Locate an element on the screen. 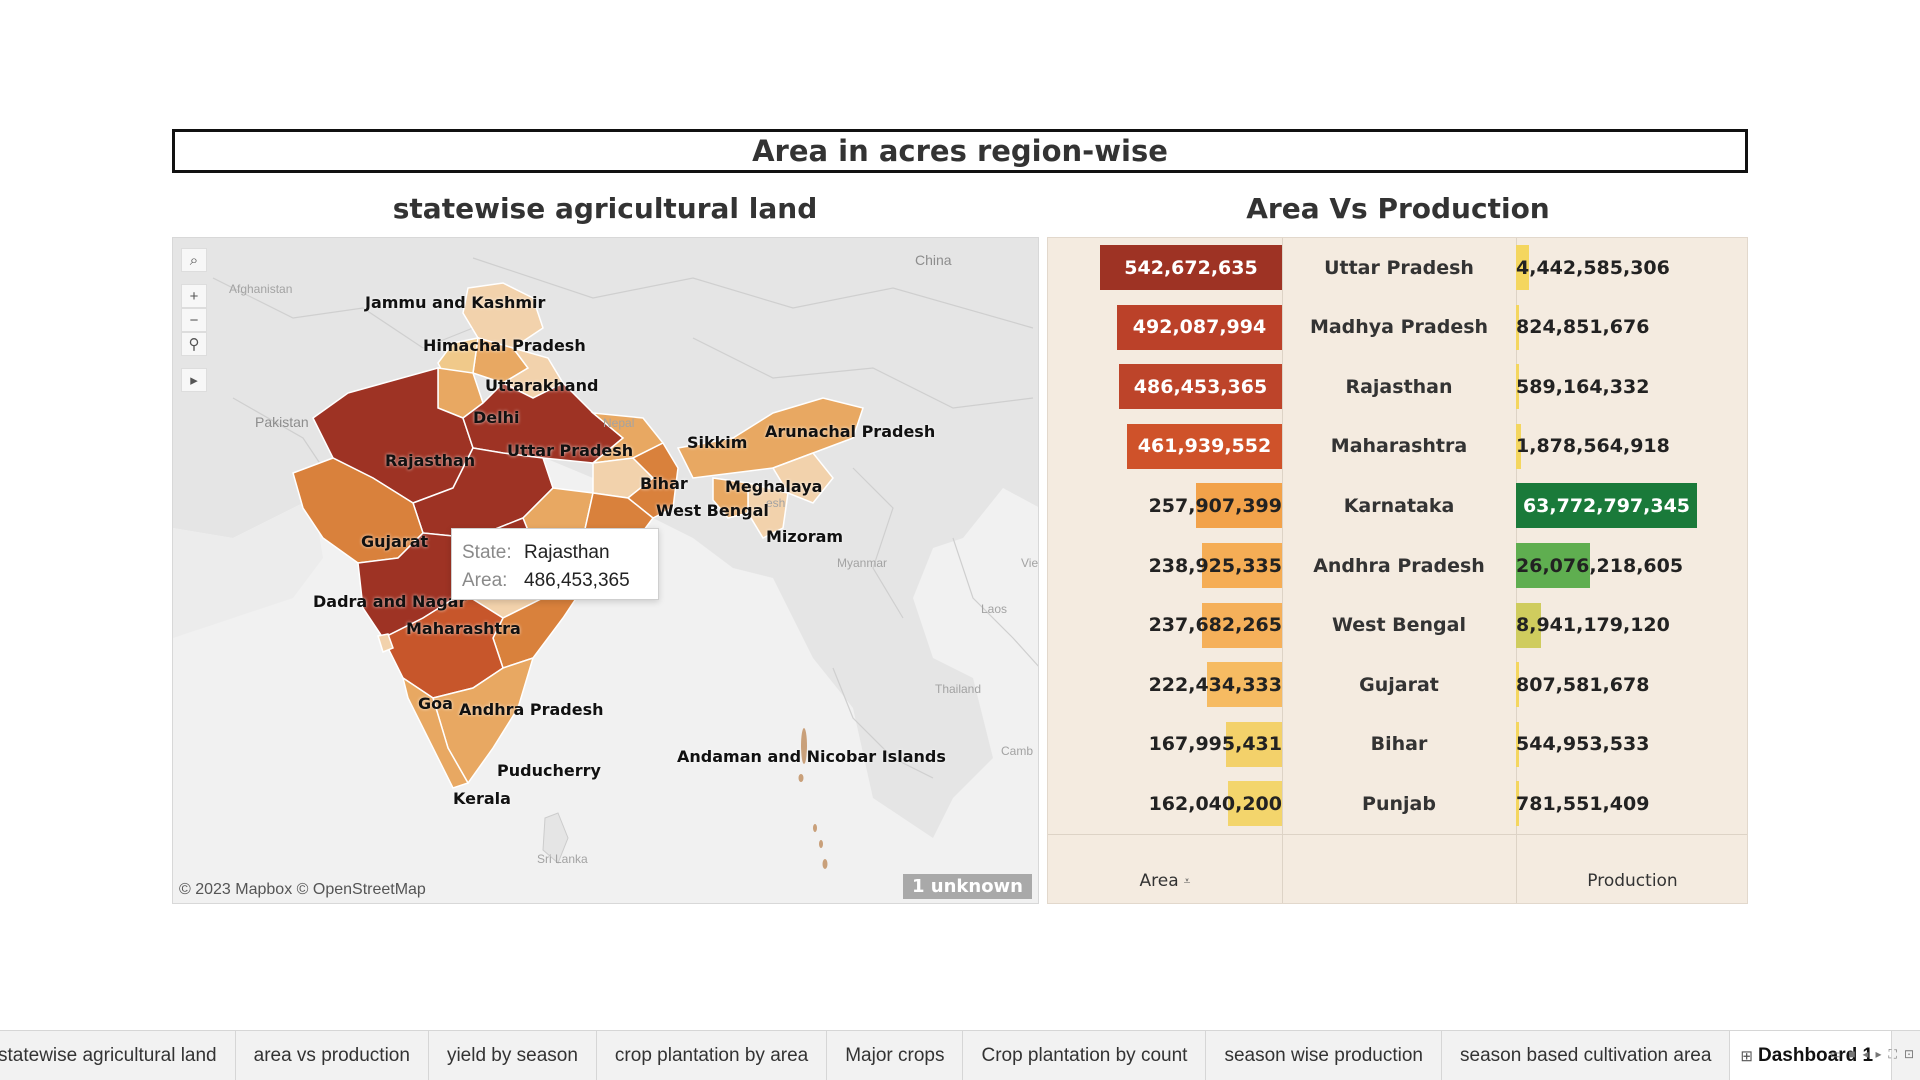  label-gujarat: Gujarat is located at coordinates (395, 541).